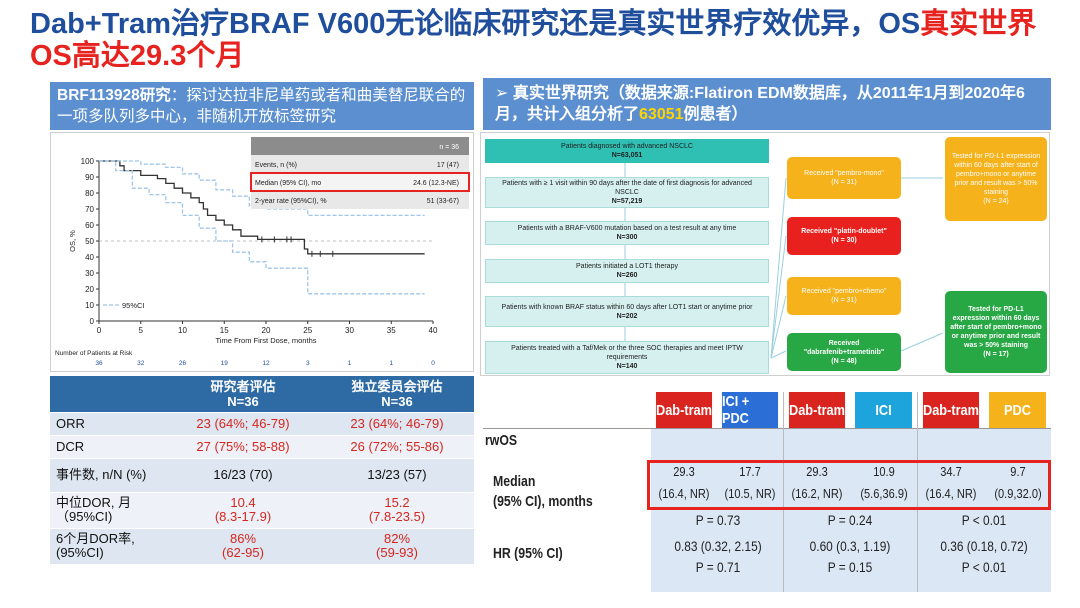 Image resolution: width=1080 pixels, height=608 pixels. I want to click on y-tick-label: 90, so click(89, 177).